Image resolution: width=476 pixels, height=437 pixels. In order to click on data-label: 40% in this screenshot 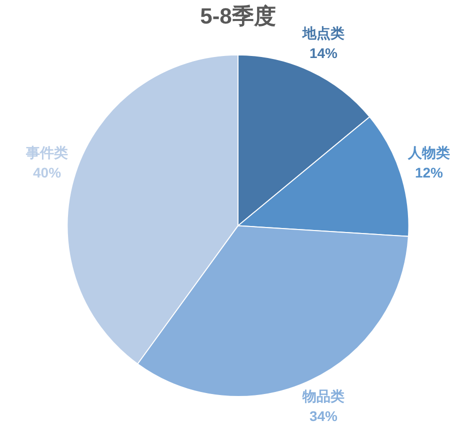, I will do `click(47, 172)`.